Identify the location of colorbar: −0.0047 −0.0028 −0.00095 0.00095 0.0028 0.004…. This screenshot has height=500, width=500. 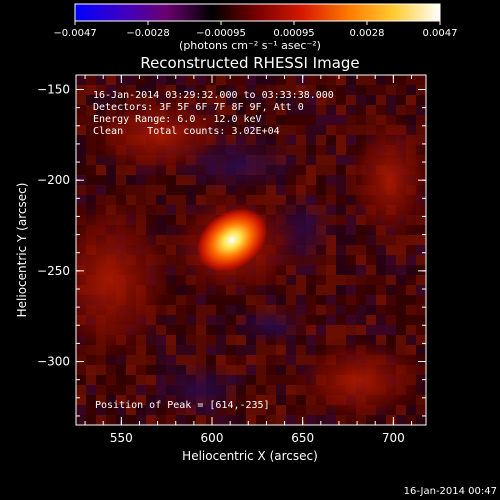
(255, 27).